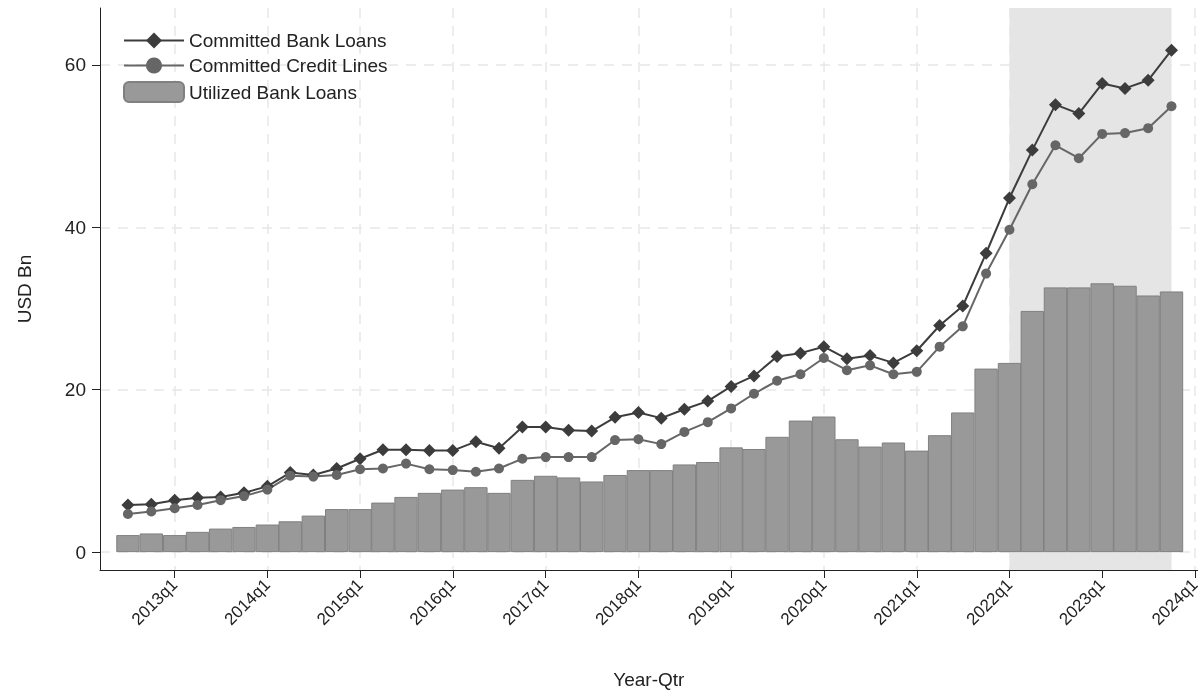 The height and width of the screenshot is (698, 1203). Describe the element at coordinates (75, 65) in the screenshot. I see `y-tick-label: 60` at that location.